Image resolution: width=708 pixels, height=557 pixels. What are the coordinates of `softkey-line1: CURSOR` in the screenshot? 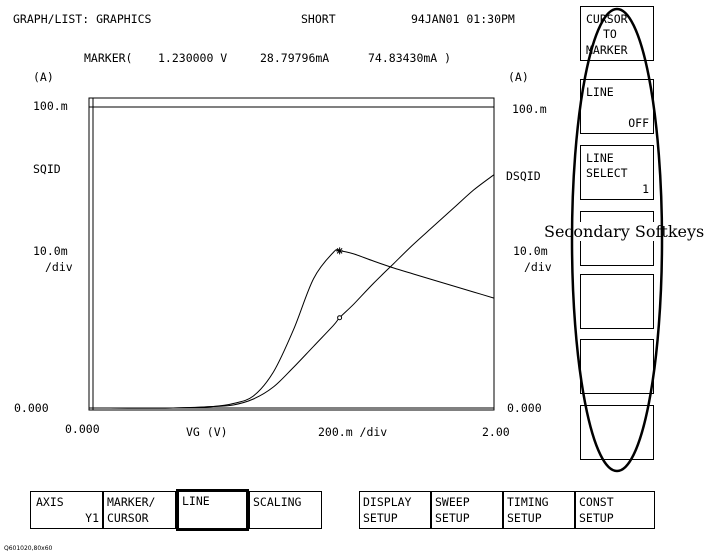 It's located at (607, 19).